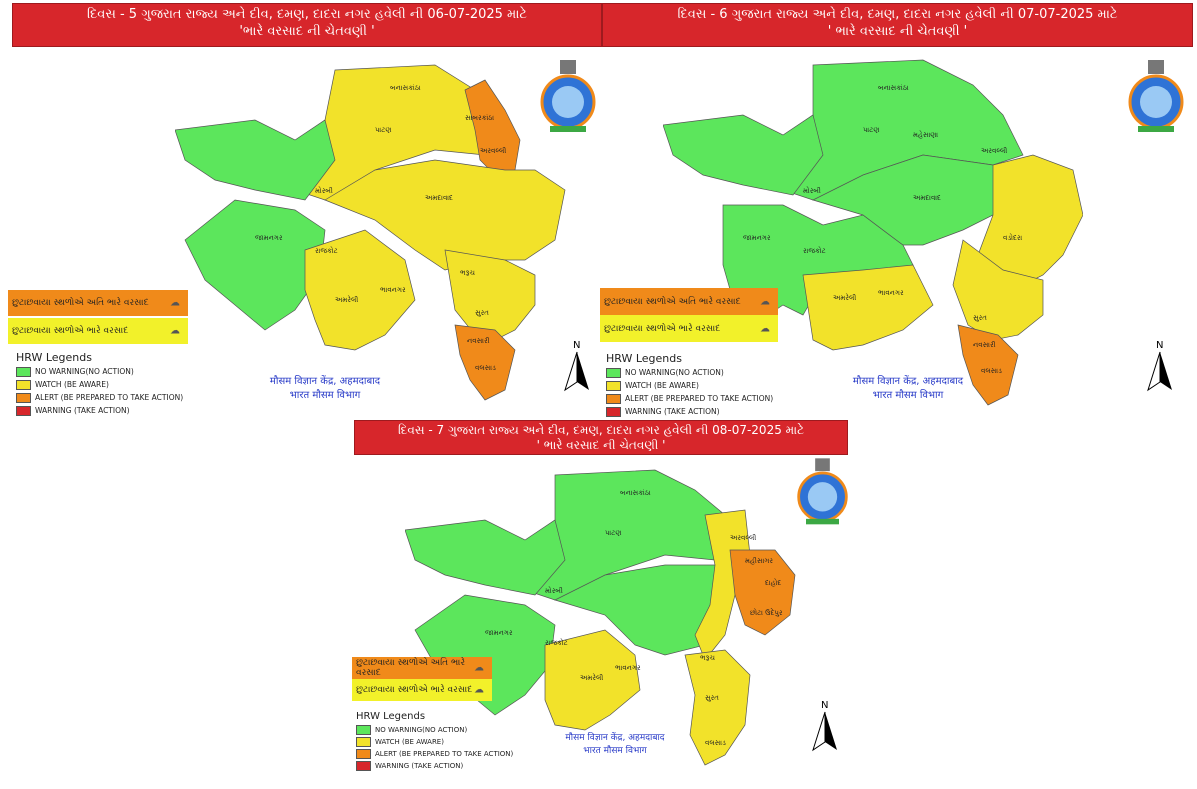  Describe the element at coordinates (601, 445) in the screenshot. I see `panel-day-7-subtitle: ' ભારે વરસાદ ની ચેતવણી '` at that location.